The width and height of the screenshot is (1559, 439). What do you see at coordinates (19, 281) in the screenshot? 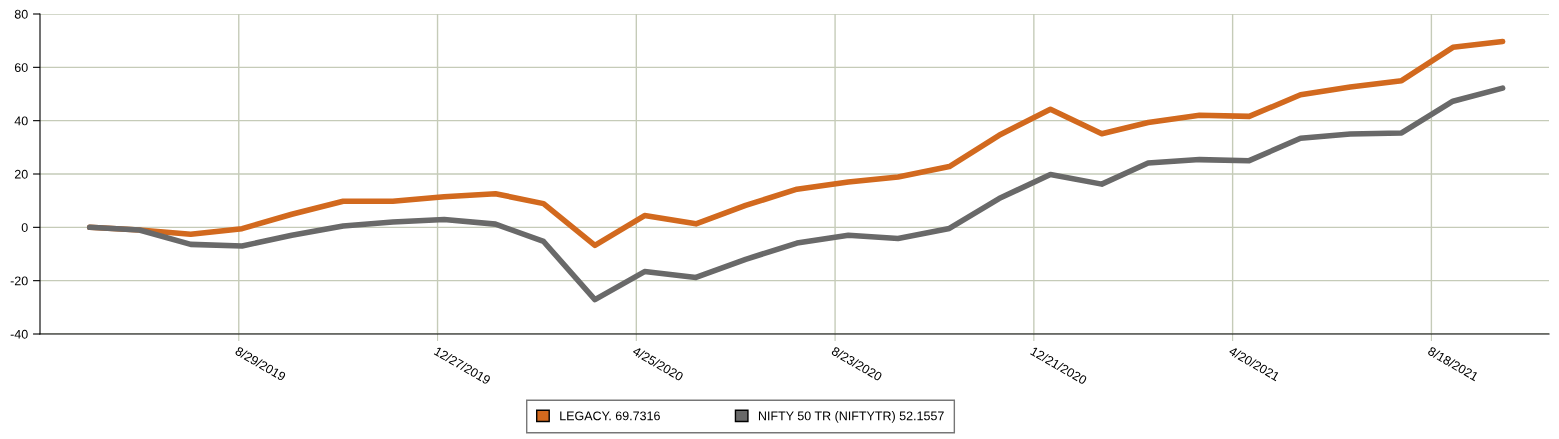
I see `y-tick-label: -20` at bounding box center [19, 281].